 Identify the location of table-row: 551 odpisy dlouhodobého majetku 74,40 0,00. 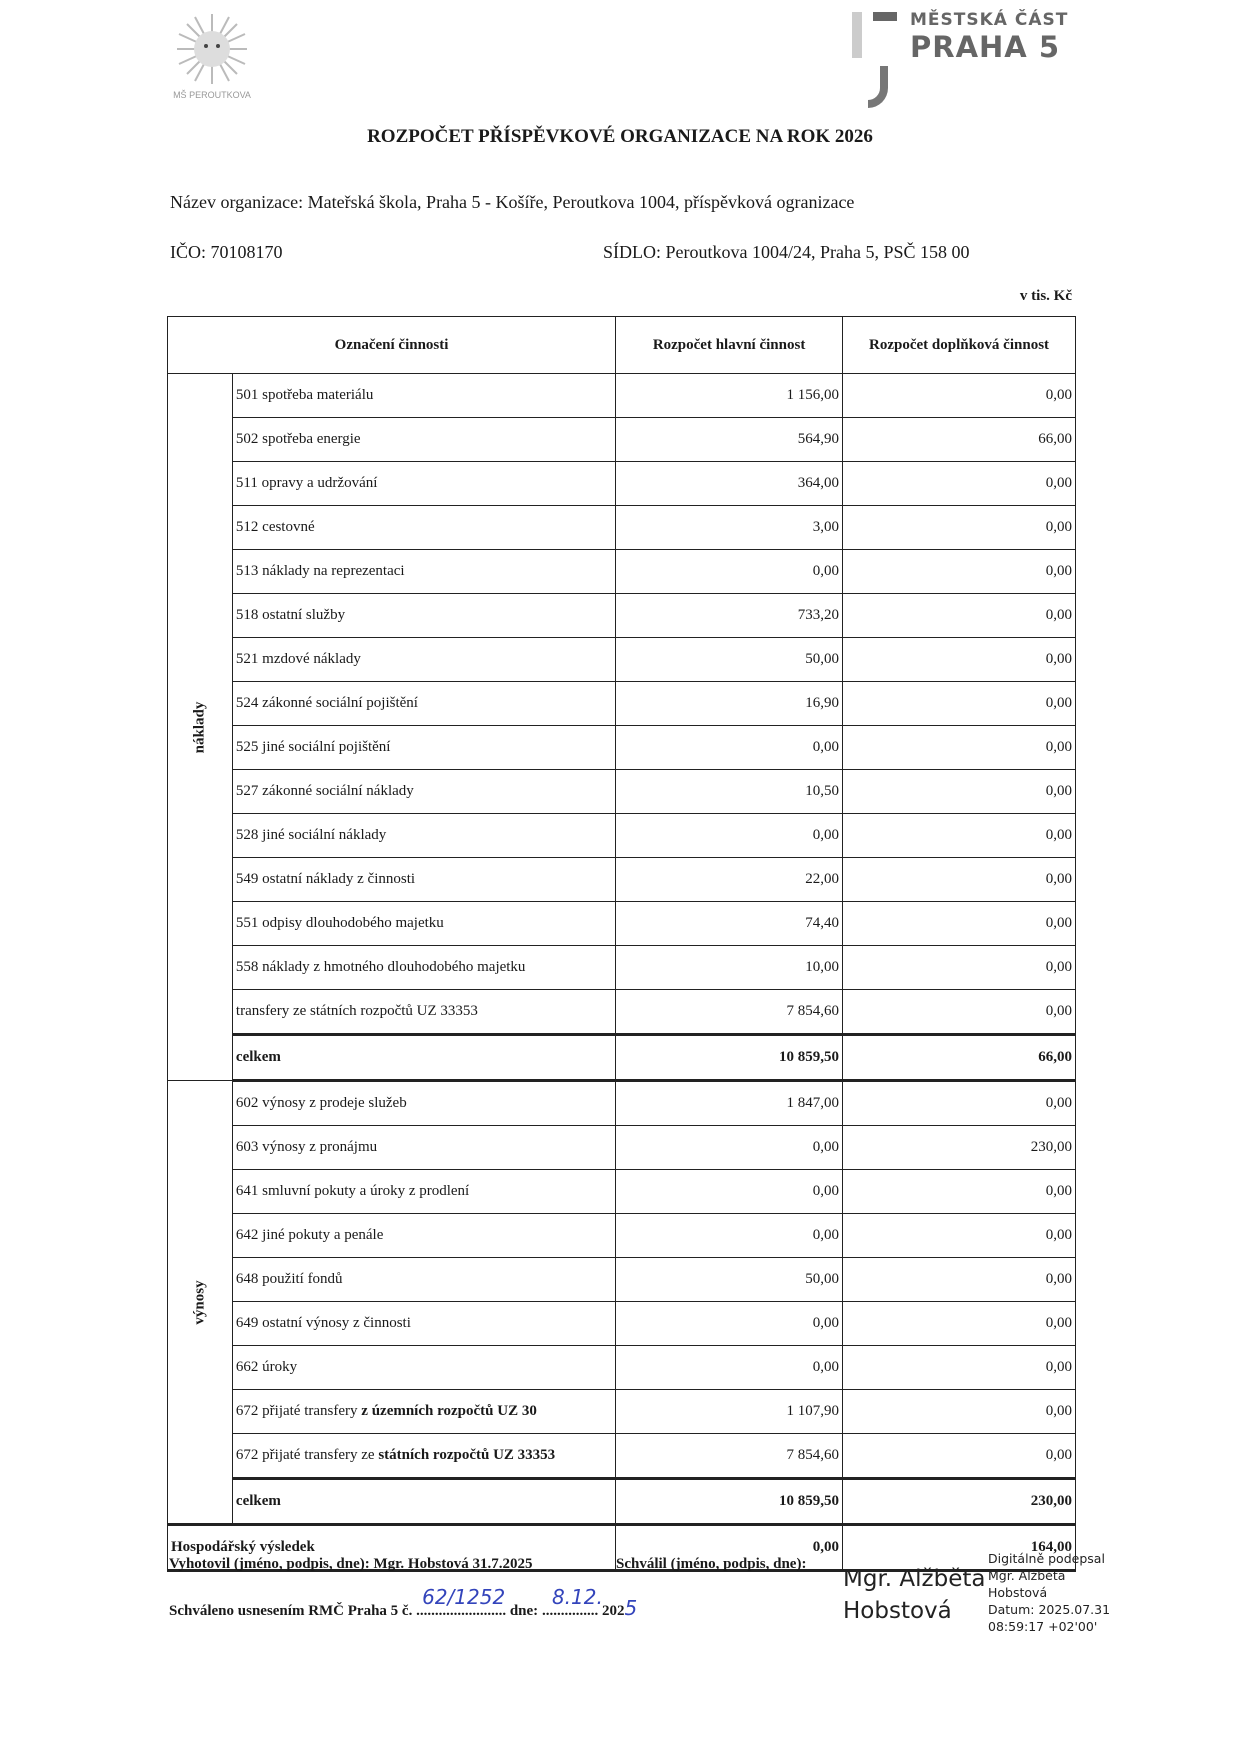
(622, 923).